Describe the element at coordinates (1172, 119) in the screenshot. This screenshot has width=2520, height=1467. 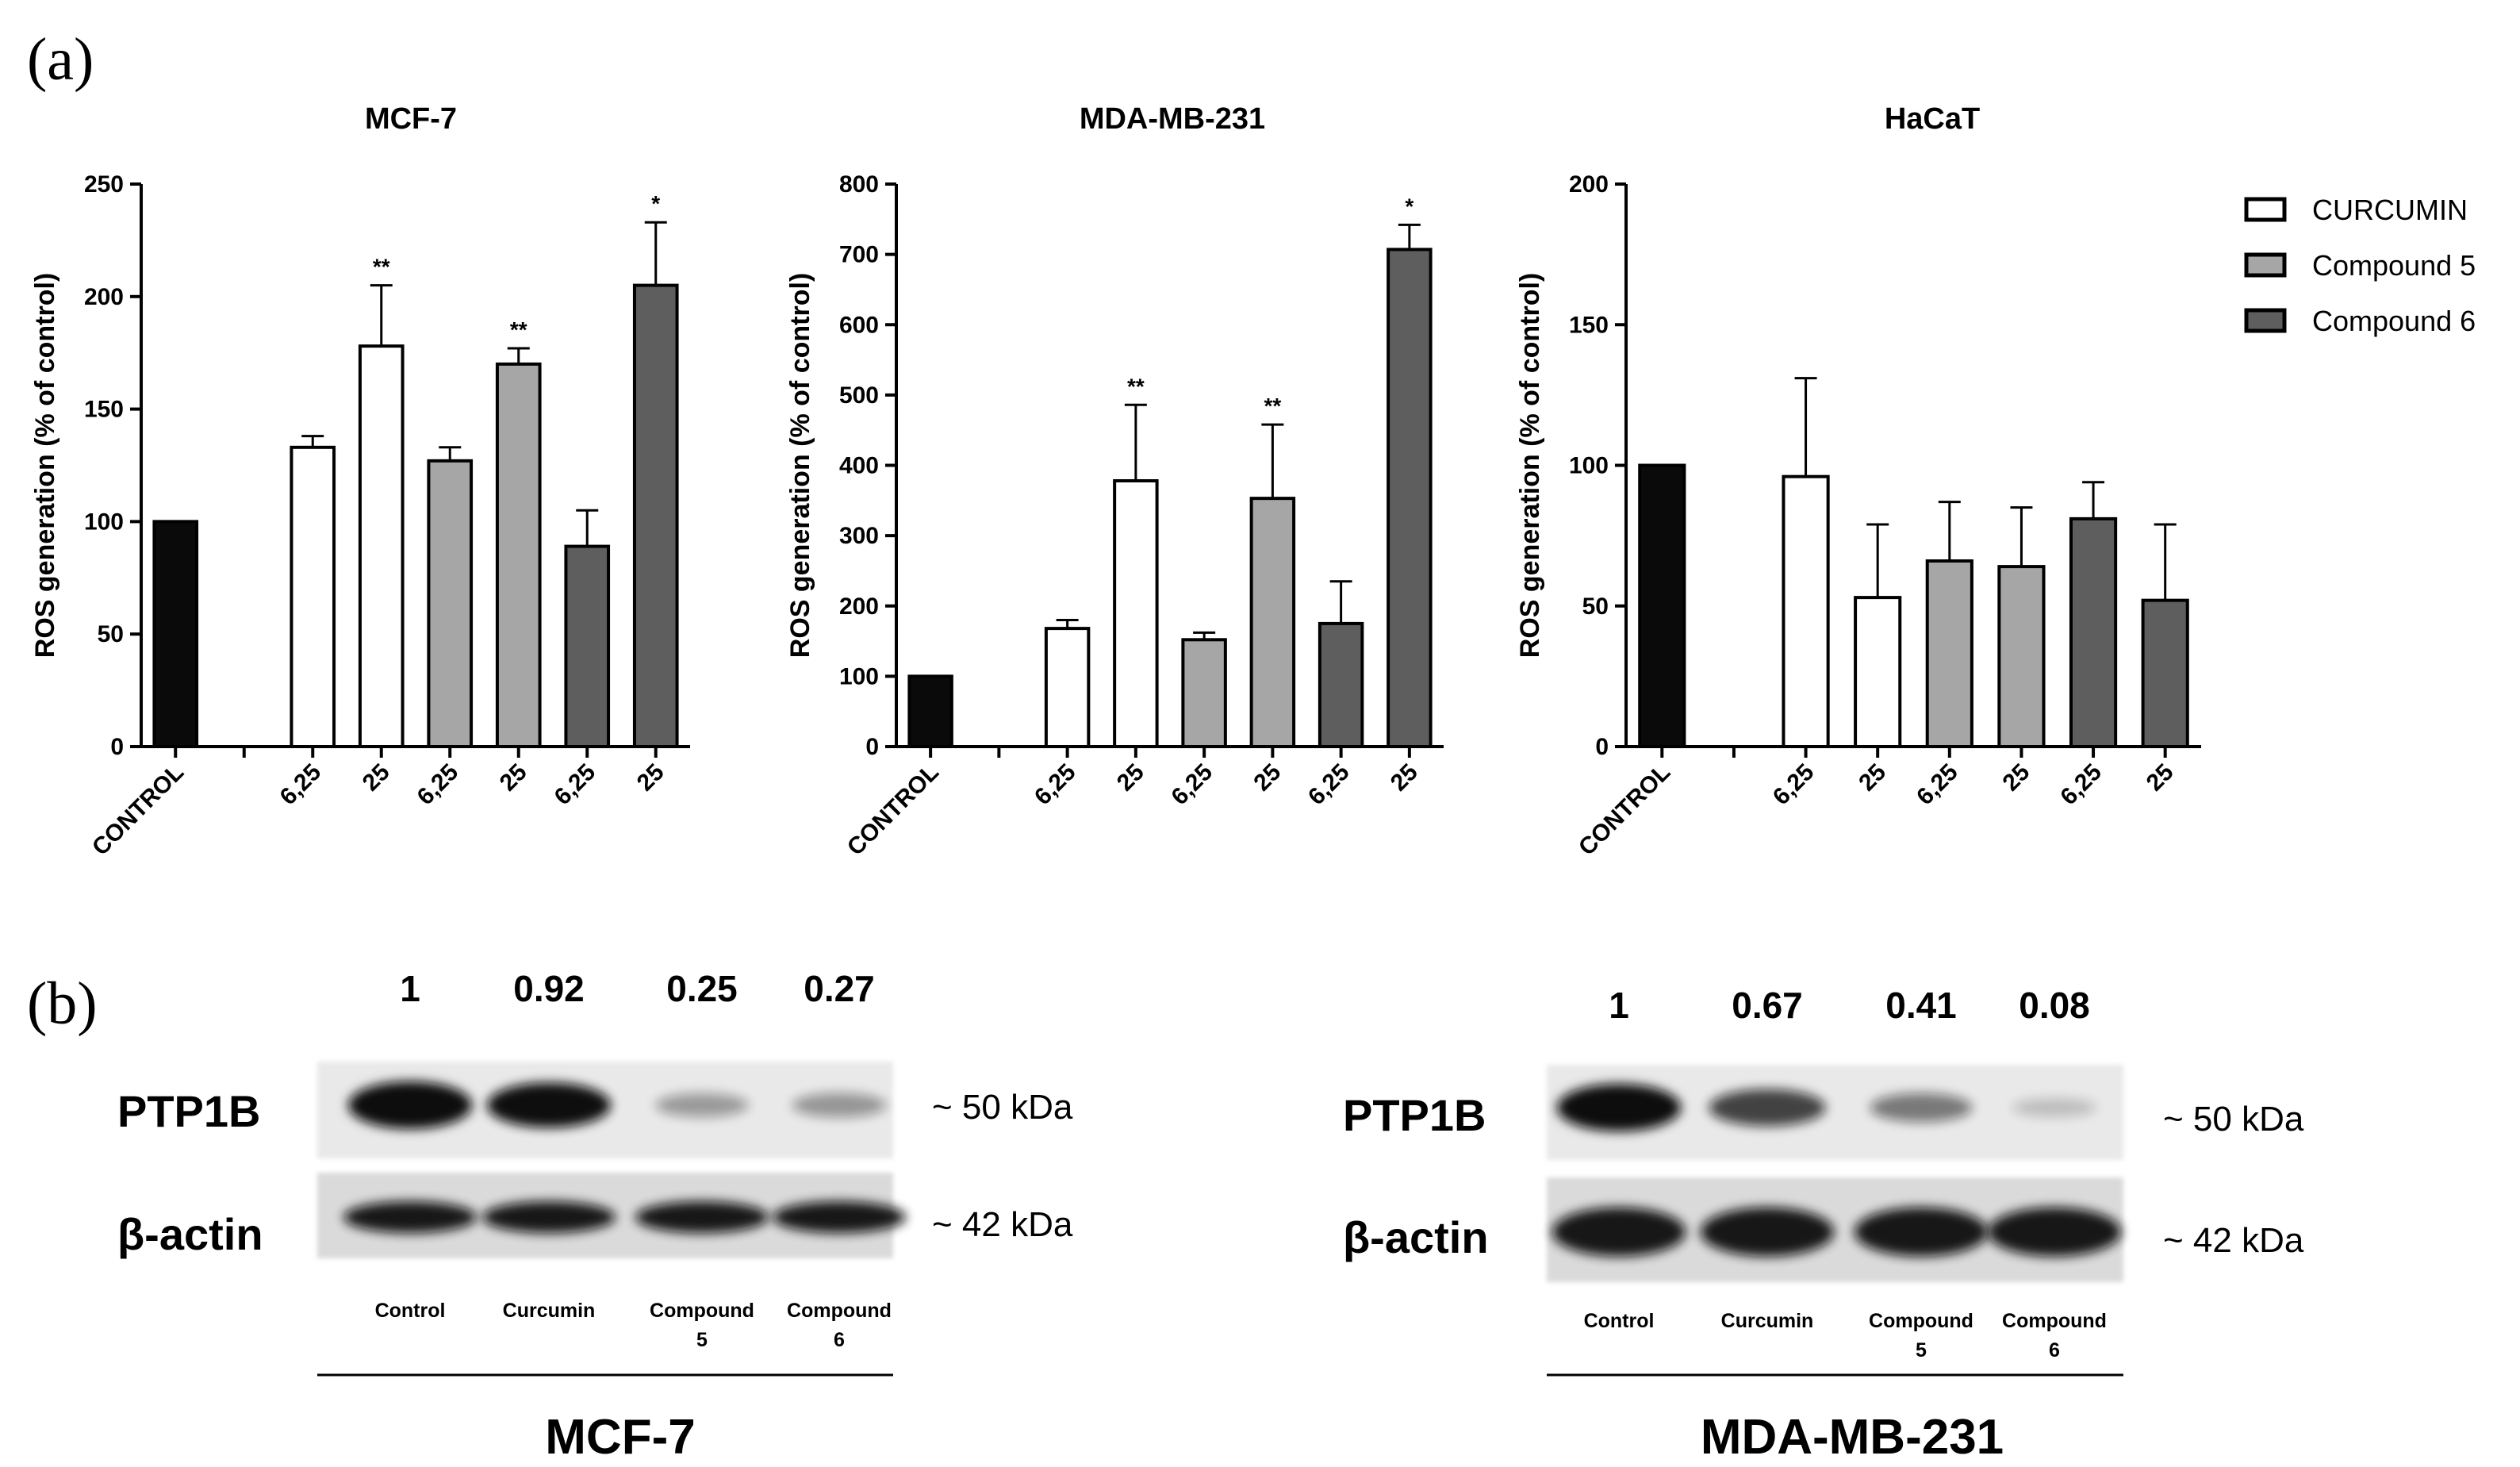
I see `chart-title: MDA-MB-231` at that location.